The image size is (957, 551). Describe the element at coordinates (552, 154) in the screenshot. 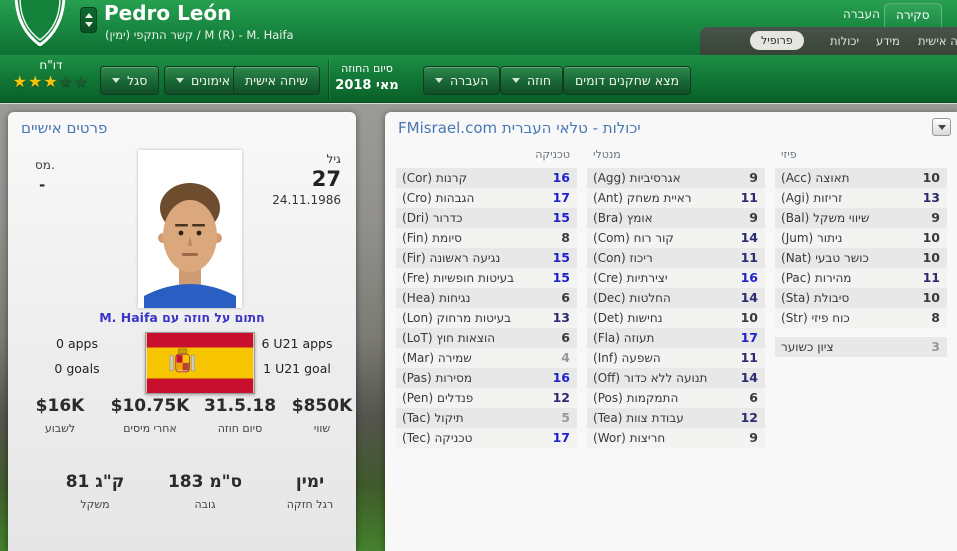

I see `attribute-group-header: טכניקה` at that location.